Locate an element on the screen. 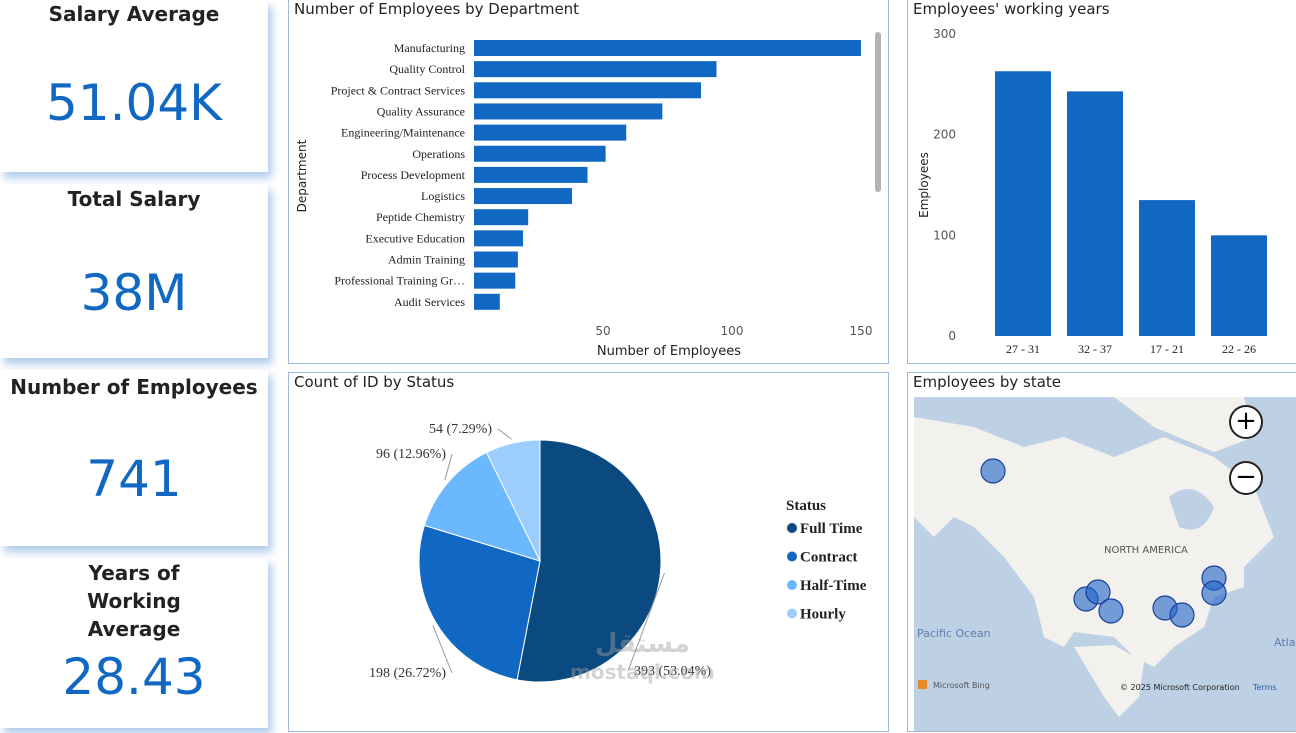  kpi-value: 38M is located at coordinates (134, 293).